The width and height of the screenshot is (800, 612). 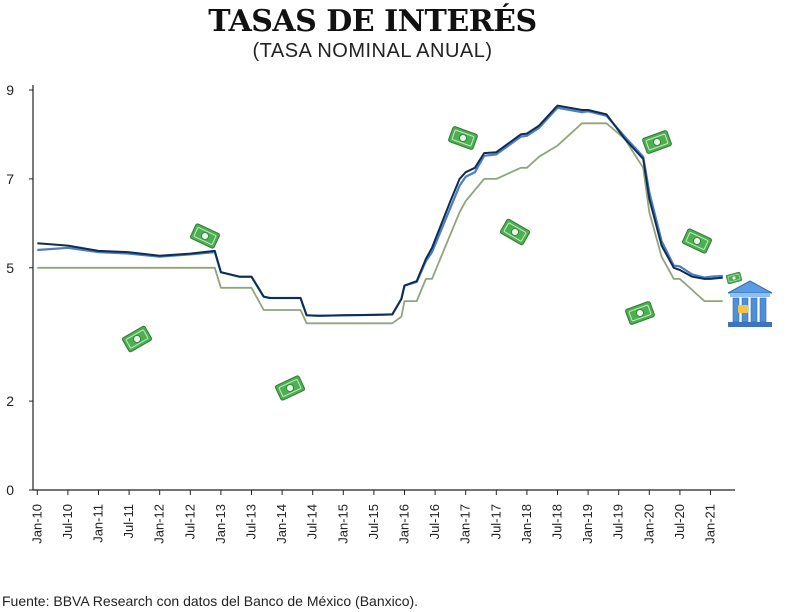 What do you see at coordinates (372, 51) in the screenshot?
I see `chart-subtitle: (TASA NOMINAL ANUAL)` at bounding box center [372, 51].